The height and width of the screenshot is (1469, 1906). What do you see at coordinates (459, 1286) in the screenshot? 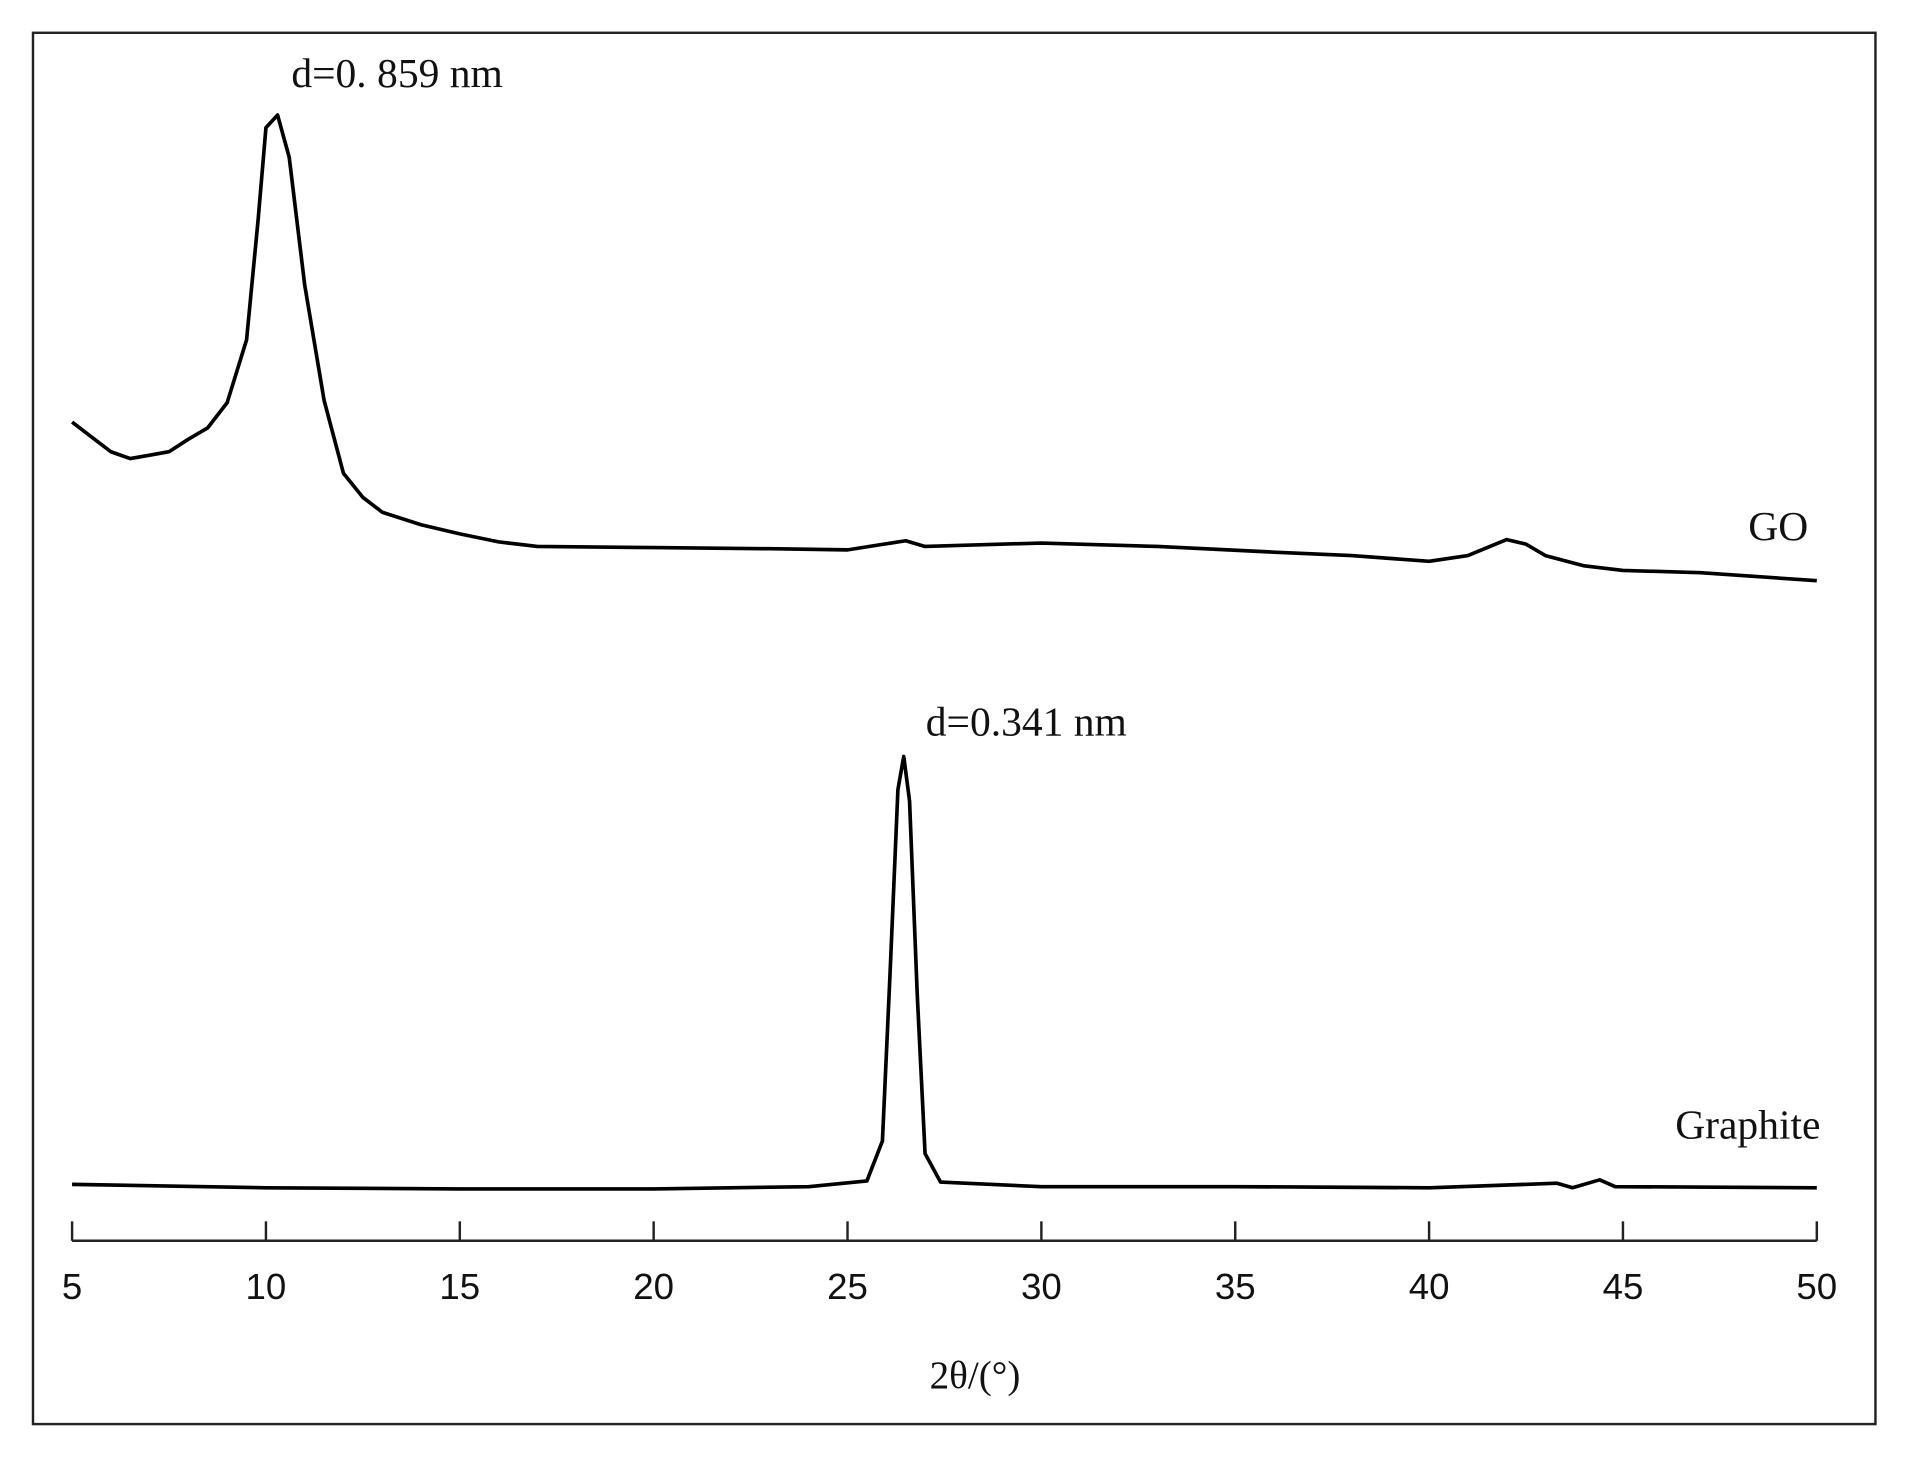
I see `x-tick-label: 15` at bounding box center [459, 1286].